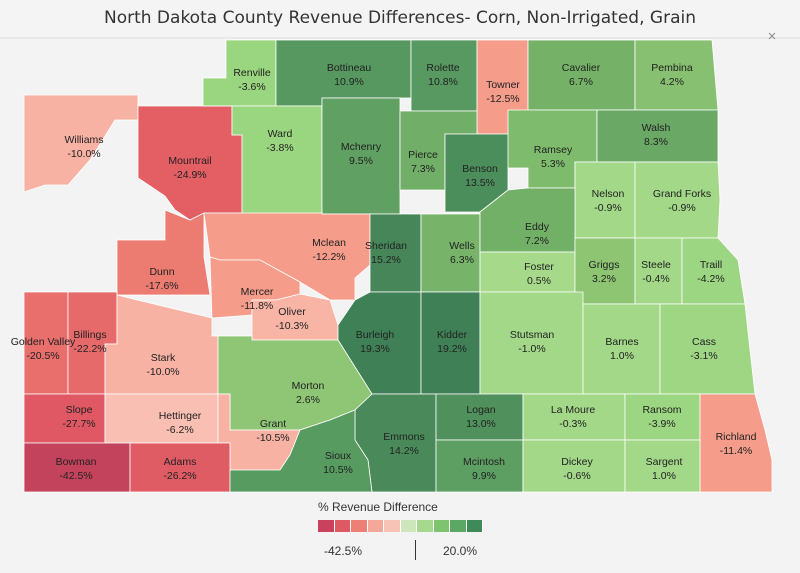  Describe the element at coordinates (484, 476) in the screenshot. I see `county-value-mcintosh: 9.9%` at that location.